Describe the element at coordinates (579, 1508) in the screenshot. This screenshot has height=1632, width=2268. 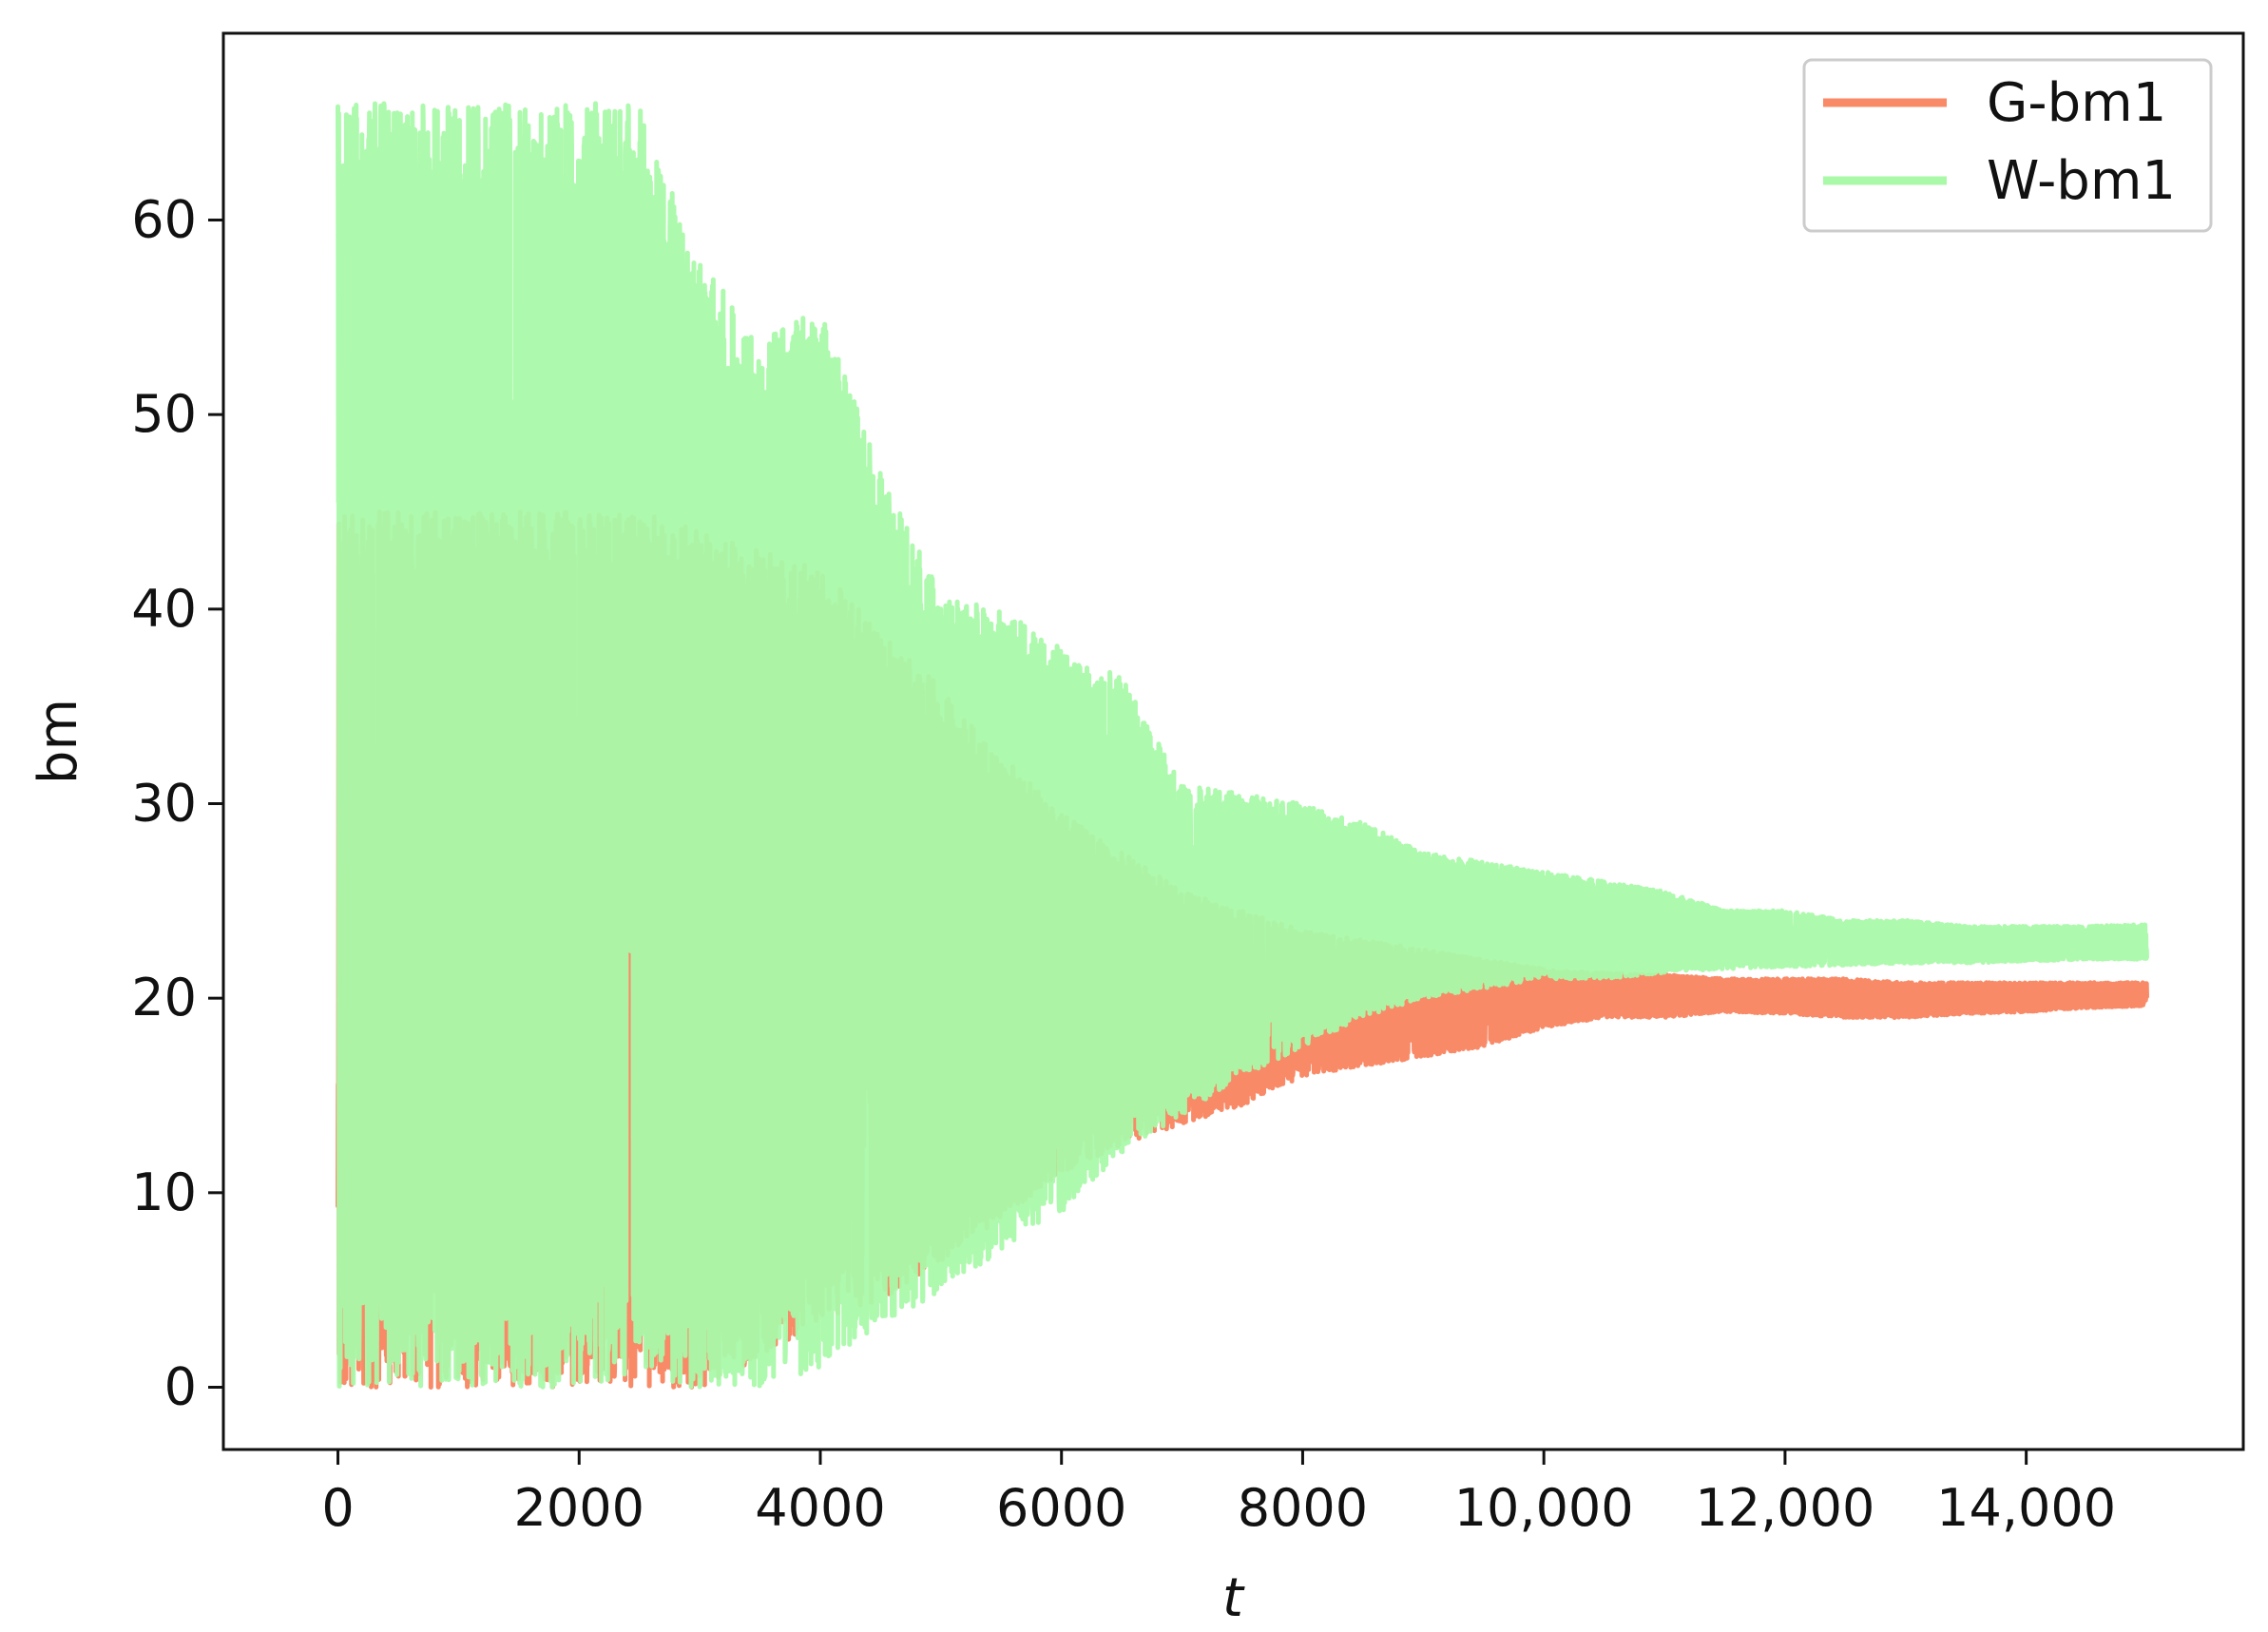
I see `x-tick-label-2000: 2000` at that location.